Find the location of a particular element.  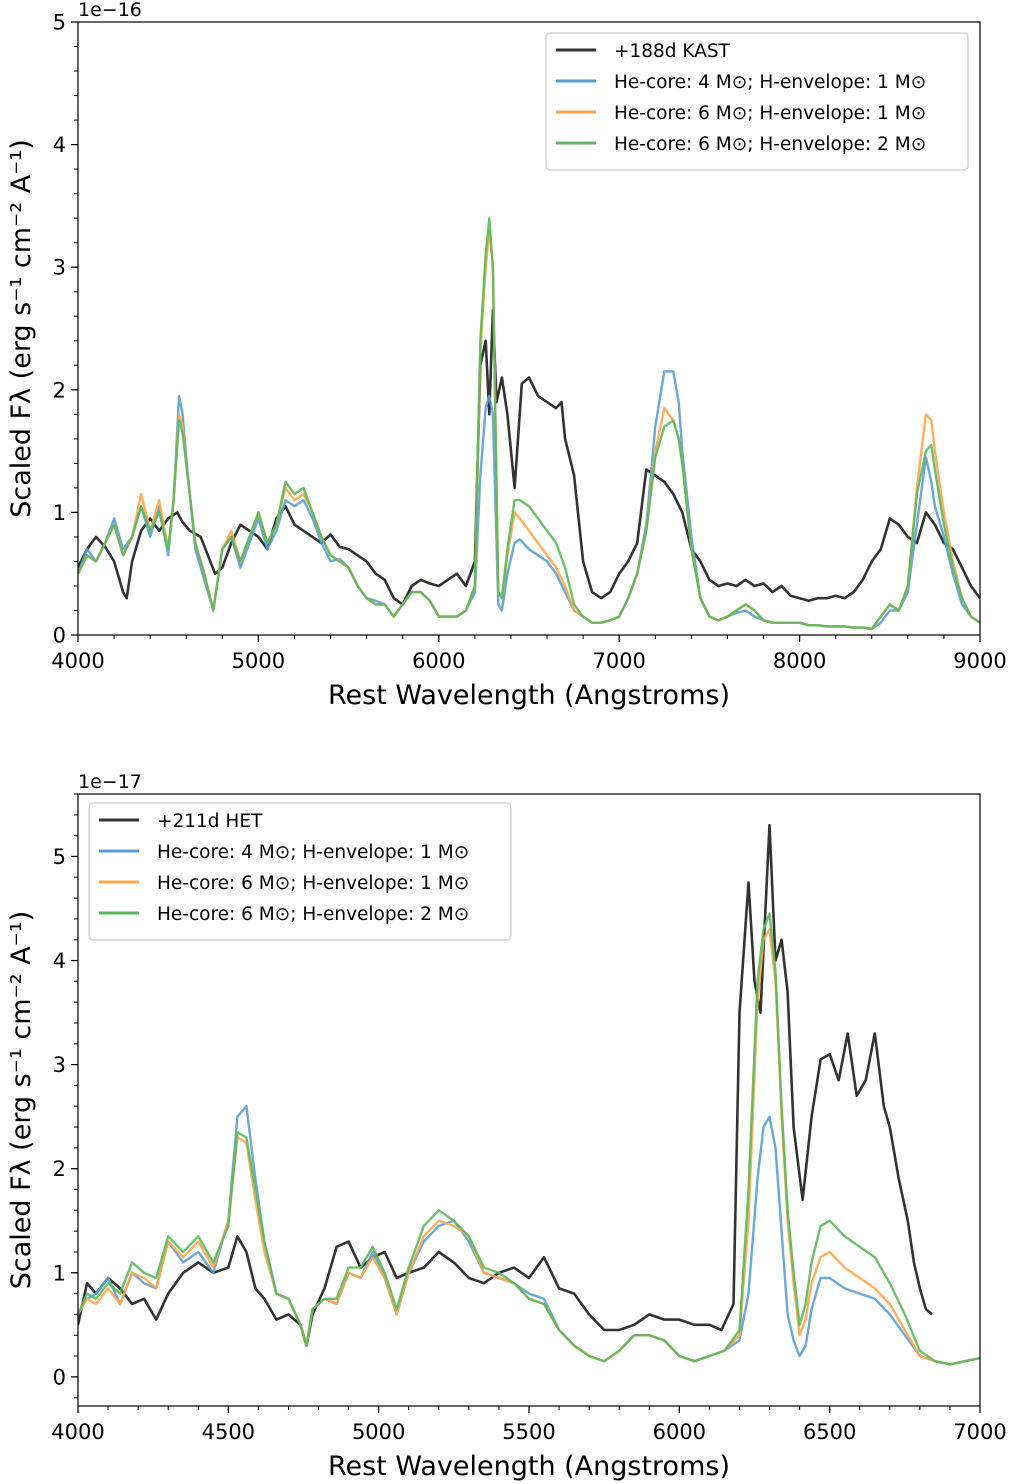

x-tick-label: 6500 is located at coordinates (829, 1432).